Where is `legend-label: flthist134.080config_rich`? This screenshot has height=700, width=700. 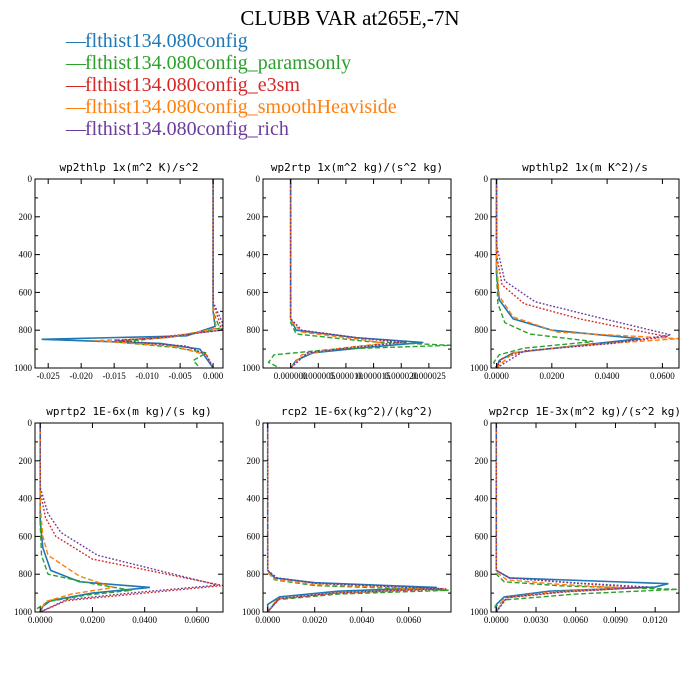 legend-label: flthist134.080config_rich is located at coordinates (187, 129).